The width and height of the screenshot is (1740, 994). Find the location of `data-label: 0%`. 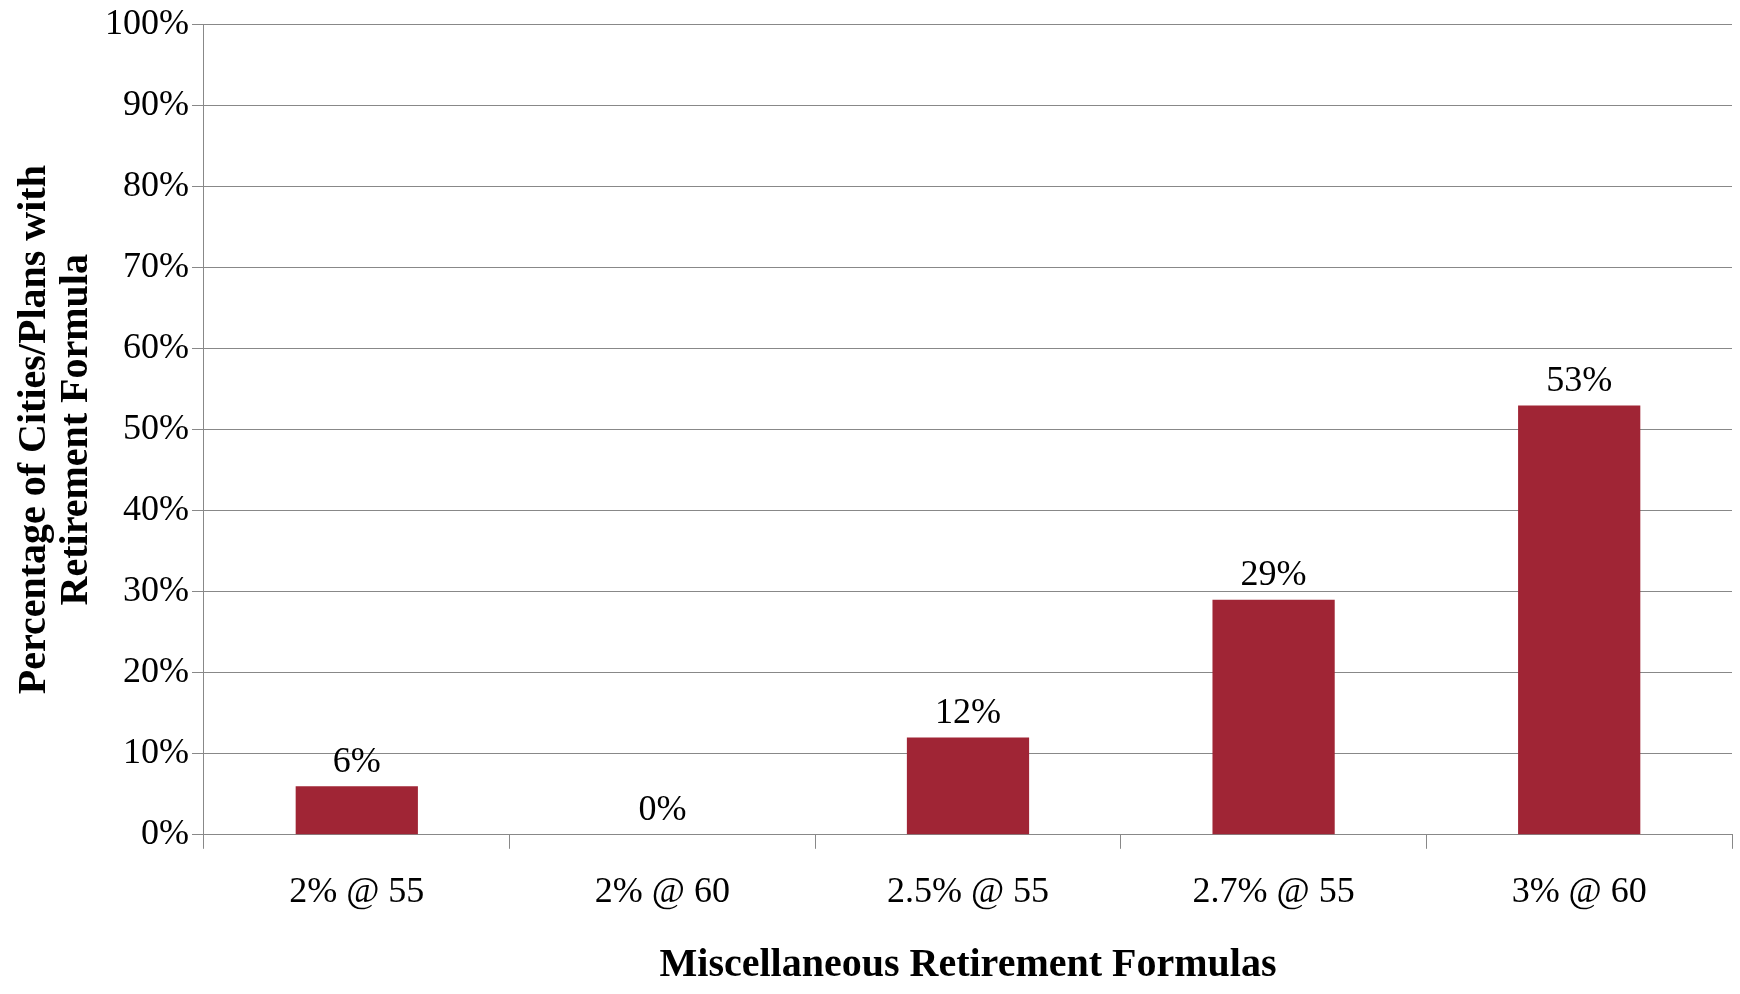

data-label: 0% is located at coordinates (662, 808).